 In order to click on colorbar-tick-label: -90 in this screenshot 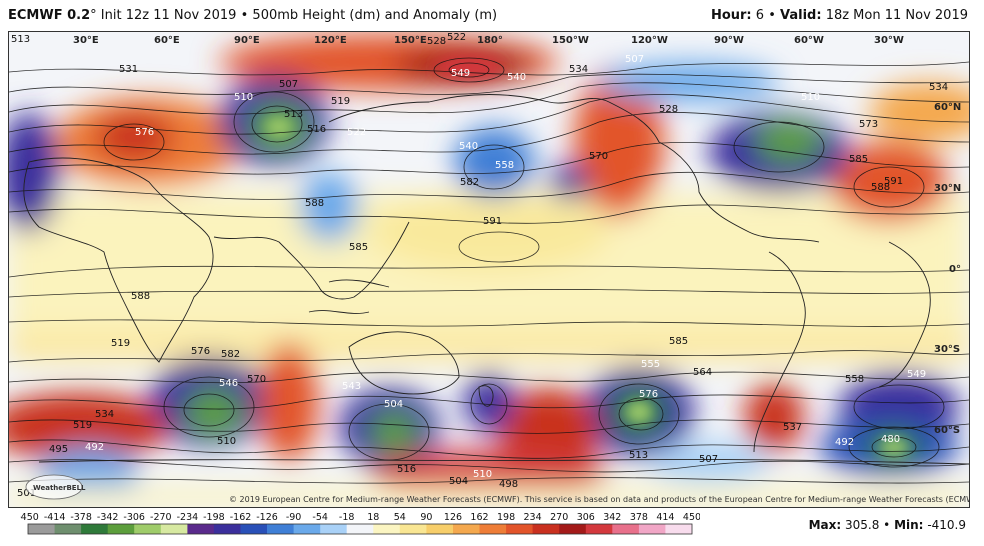, I will do `click(294, 517)`.